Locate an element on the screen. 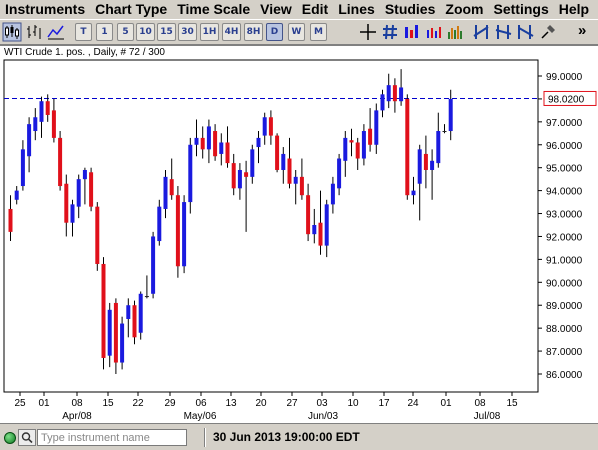  menu-view: View is located at coordinates (276, 9).